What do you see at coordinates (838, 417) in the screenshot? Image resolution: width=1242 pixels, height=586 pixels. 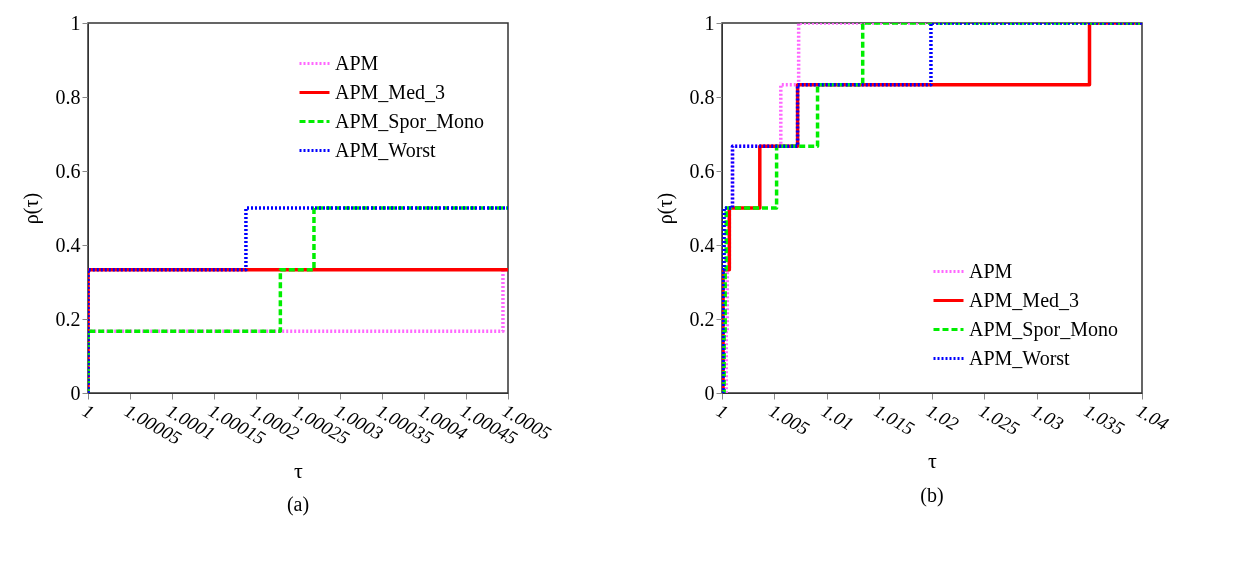 I see `x-tick-label: 1.01` at bounding box center [838, 417].